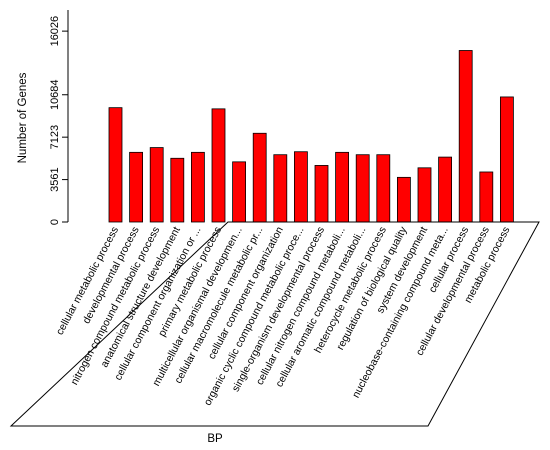 The image size is (550, 450). Describe the element at coordinates (215, 439) in the screenshot. I see `x-axis-title: BP` at that location.